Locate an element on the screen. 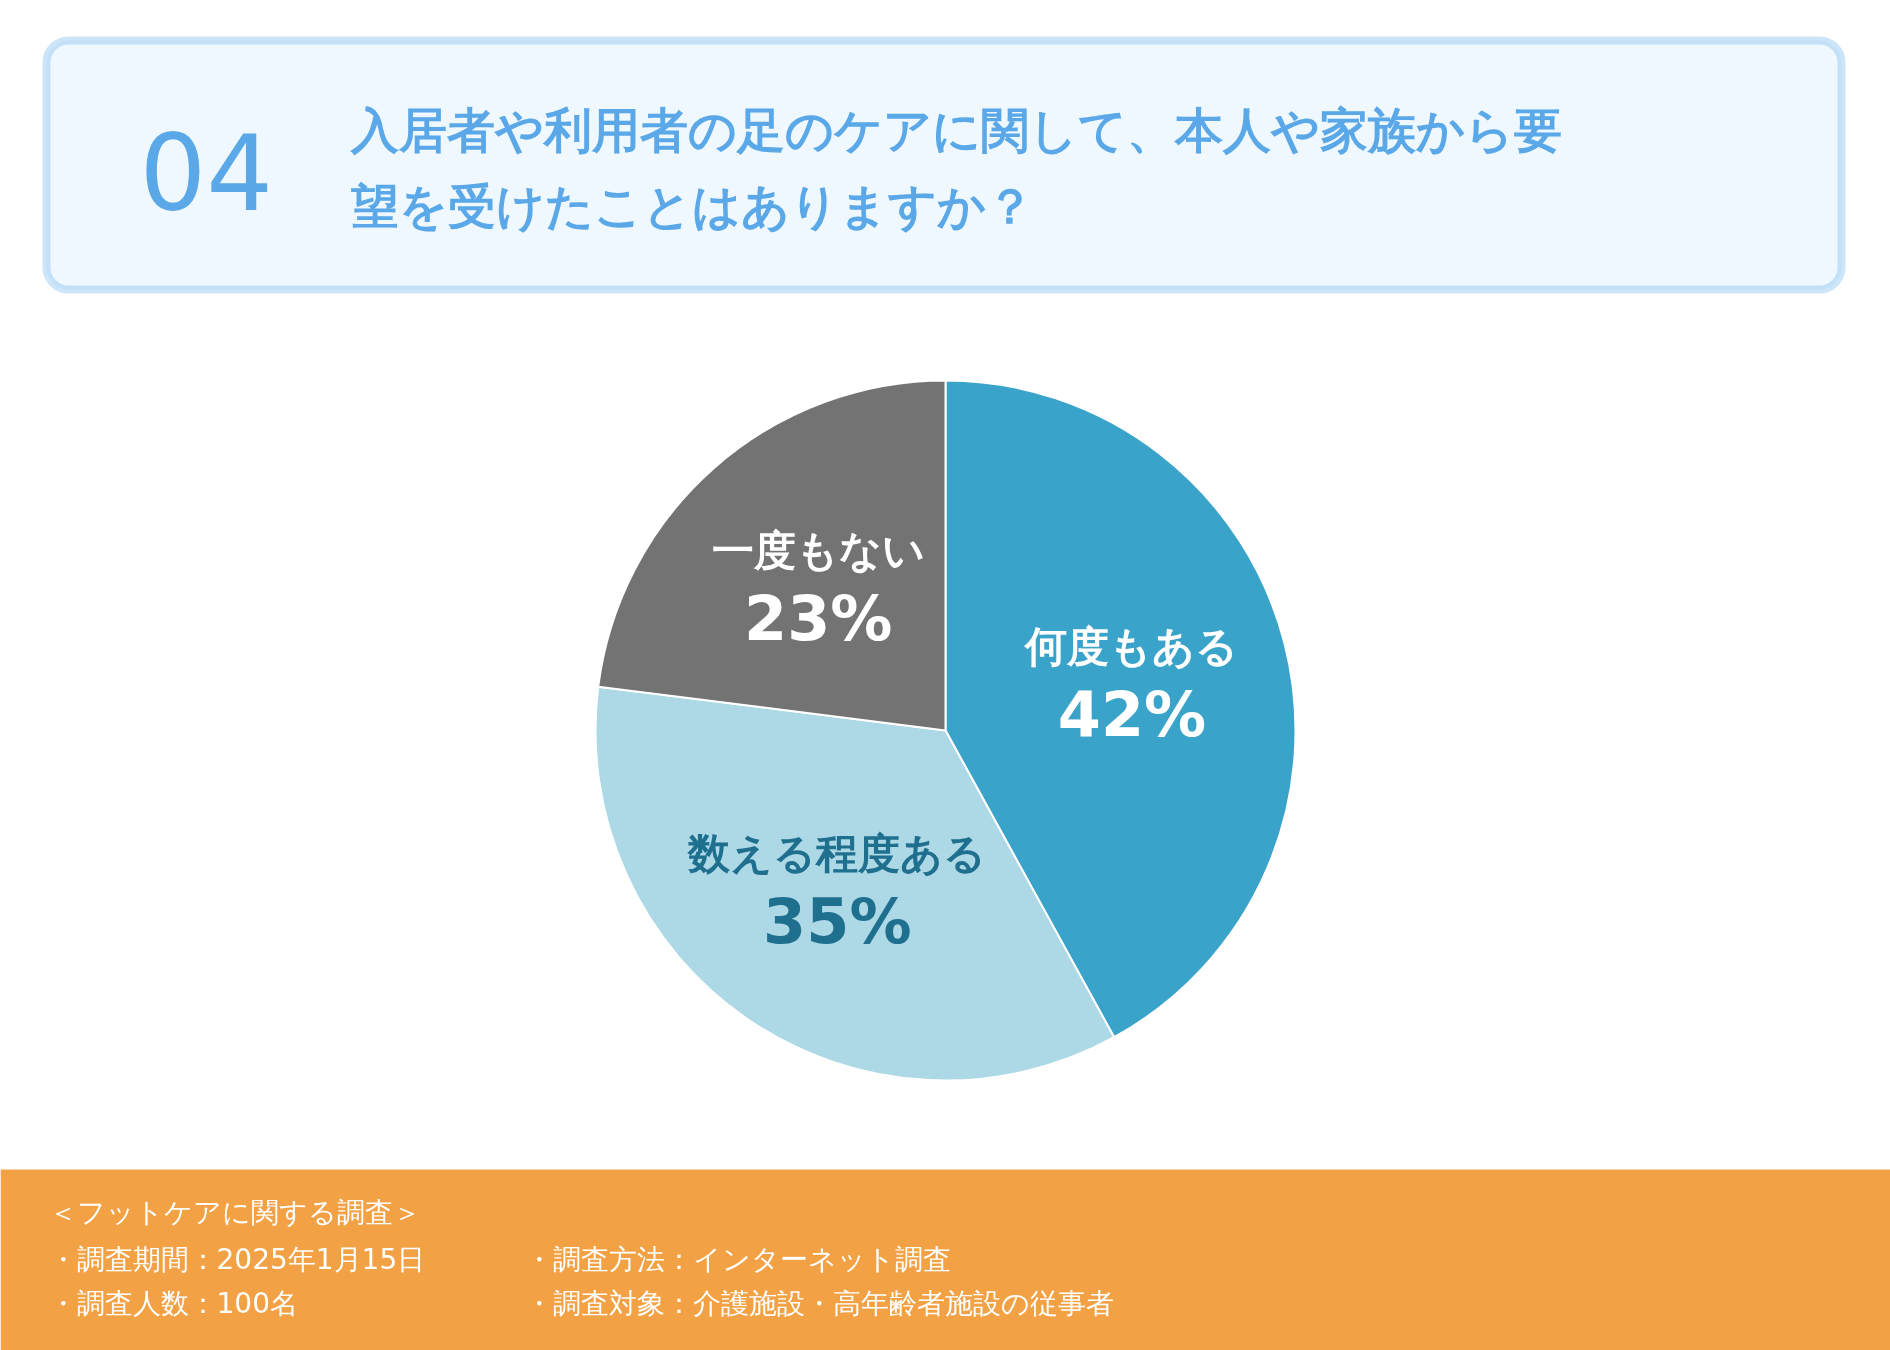 This screenshot has width=1890, height=1350. chart-subtitle: 04 is located at coordinates (206, 174).